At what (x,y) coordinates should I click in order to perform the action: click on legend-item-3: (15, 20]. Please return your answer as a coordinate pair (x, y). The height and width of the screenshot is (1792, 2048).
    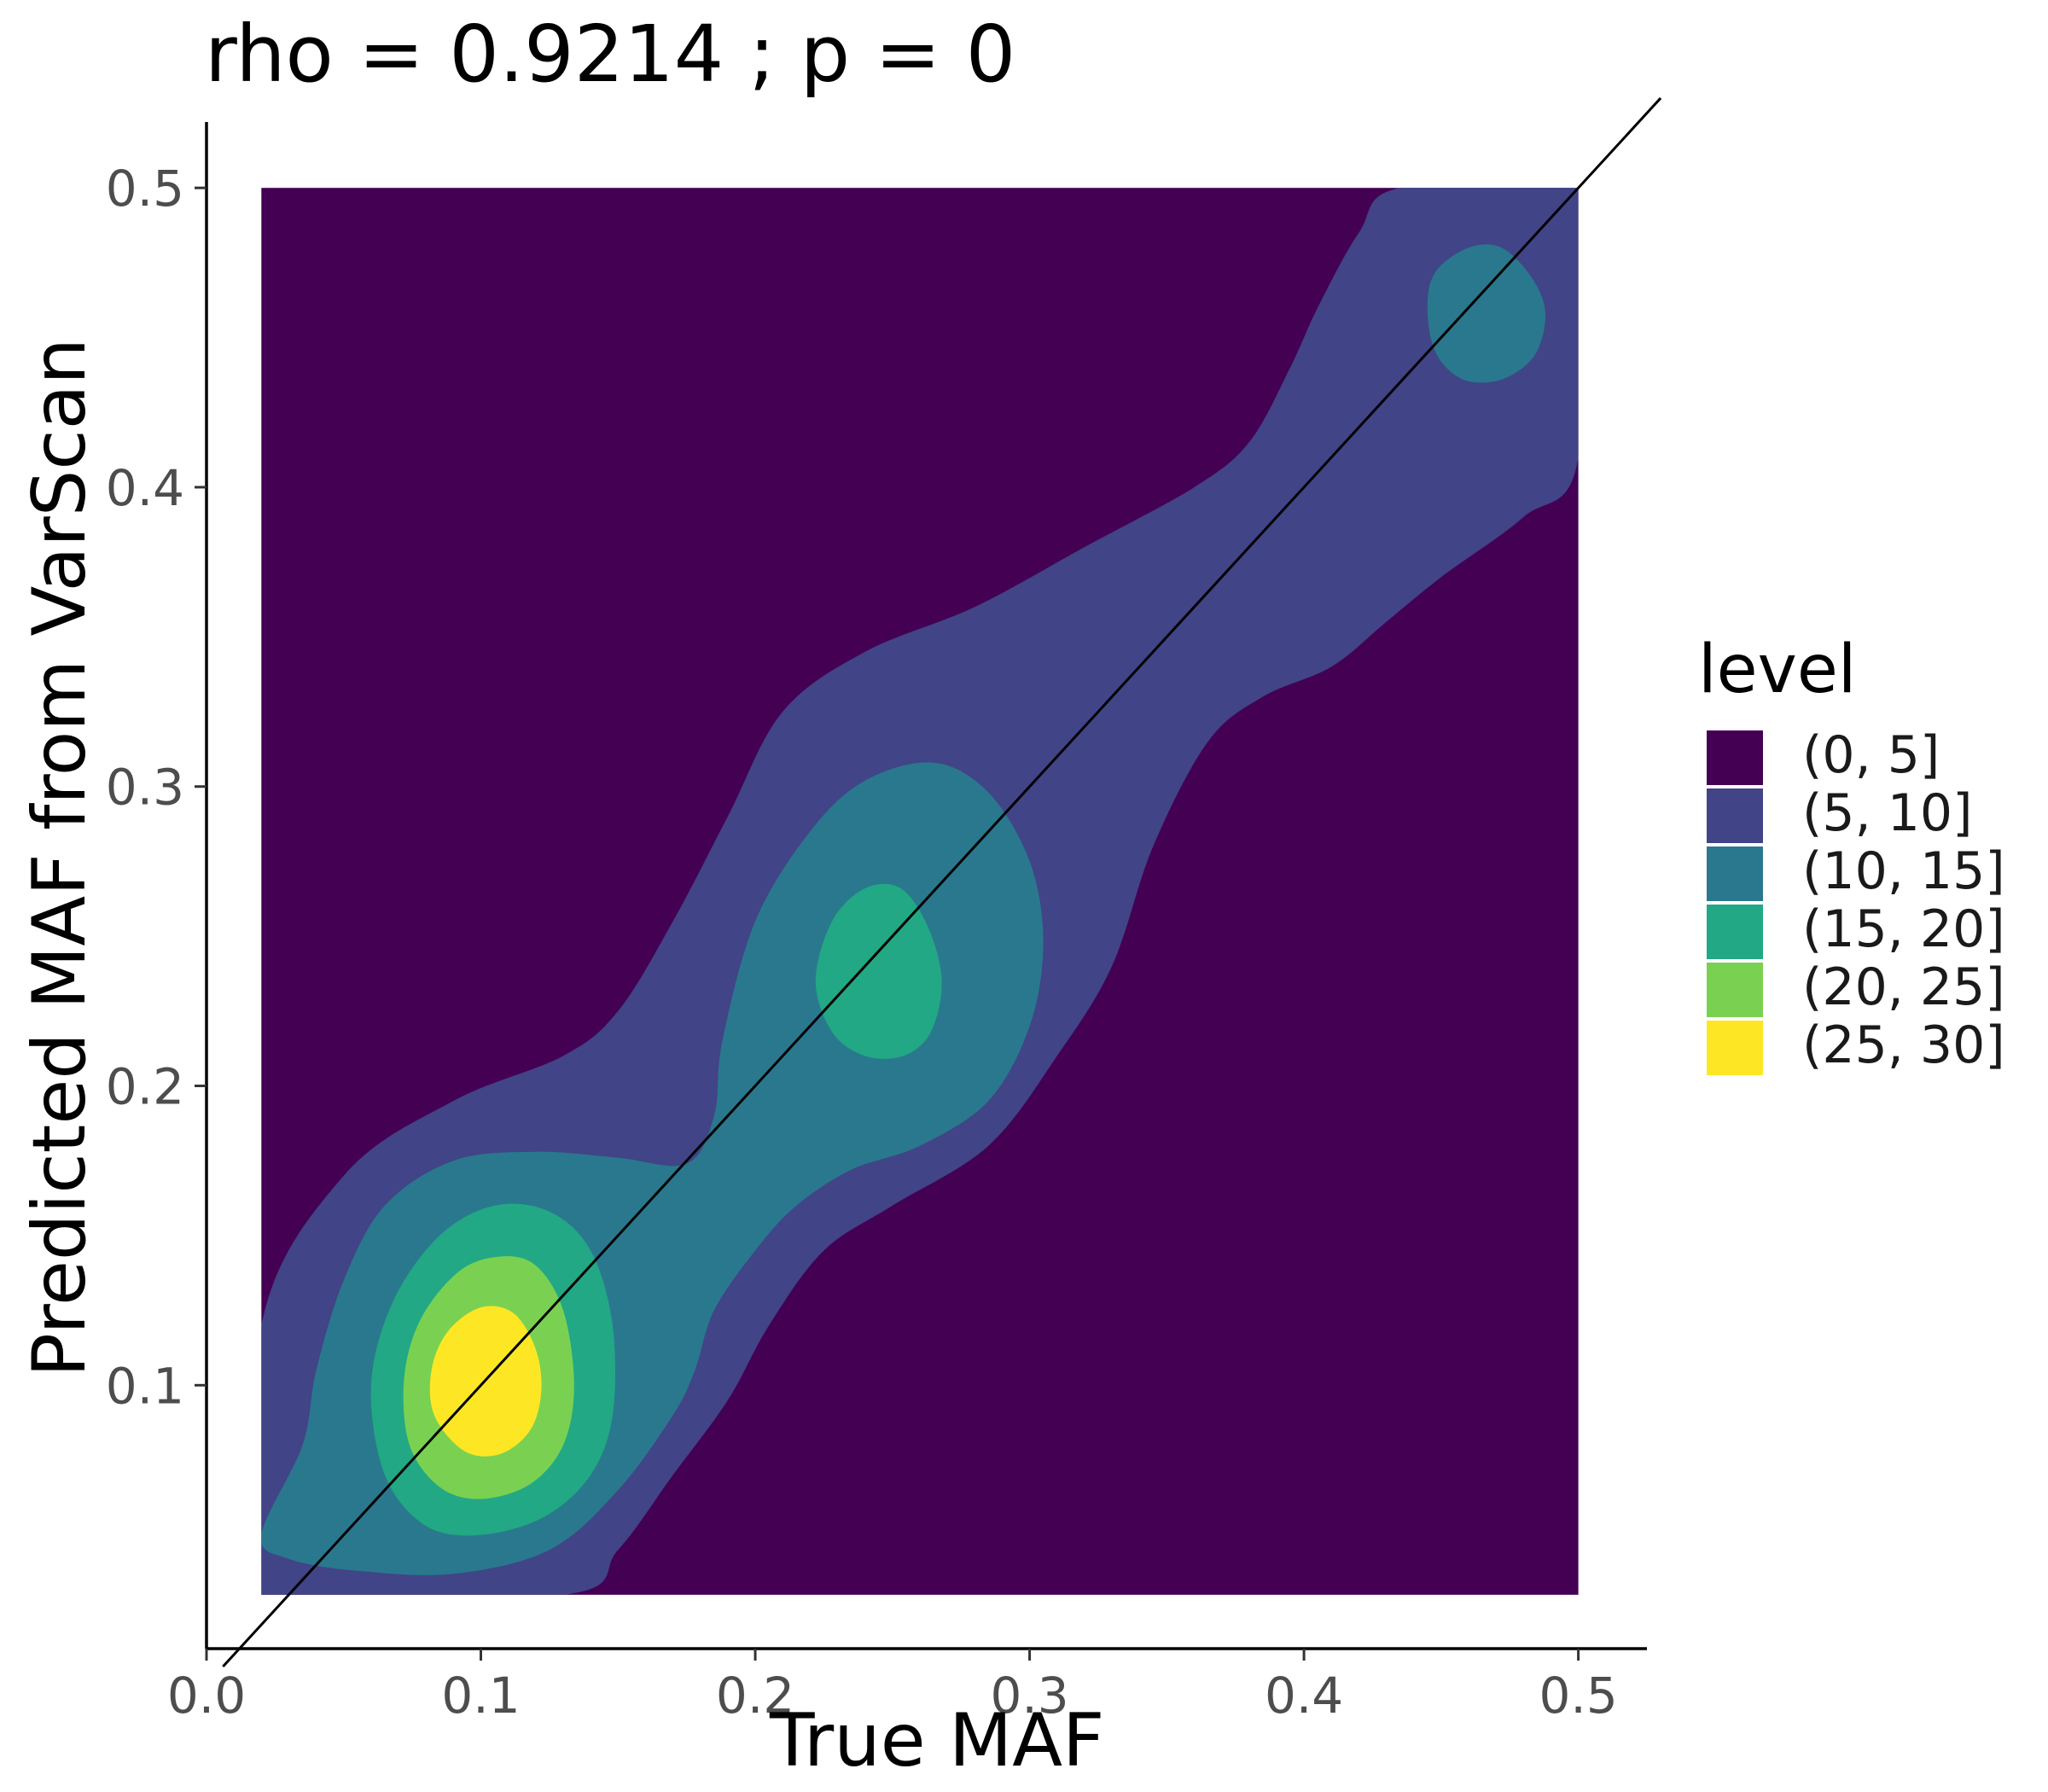
    Looking at the image, I should click on (1852, 929).